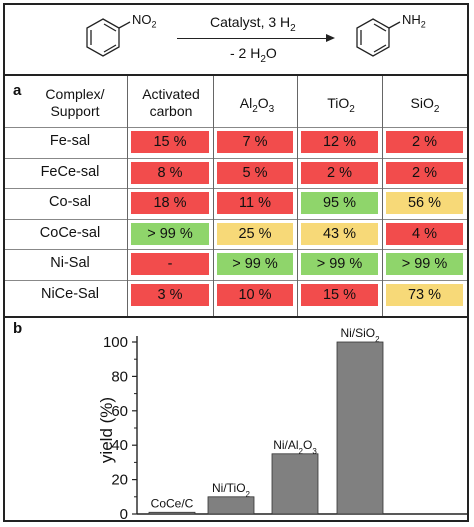 The width and height of the screenshot is (474, 527). I want to click on yield-cell: 56 %, so click(424, 203).